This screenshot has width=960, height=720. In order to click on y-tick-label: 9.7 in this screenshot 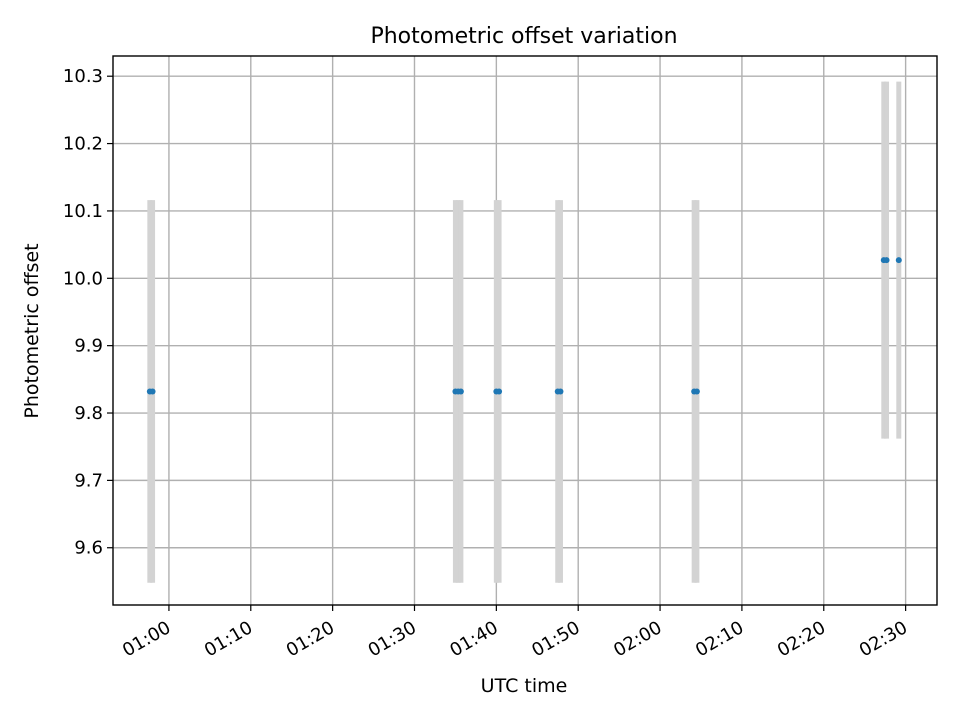, I will do `click(88, 480)`.